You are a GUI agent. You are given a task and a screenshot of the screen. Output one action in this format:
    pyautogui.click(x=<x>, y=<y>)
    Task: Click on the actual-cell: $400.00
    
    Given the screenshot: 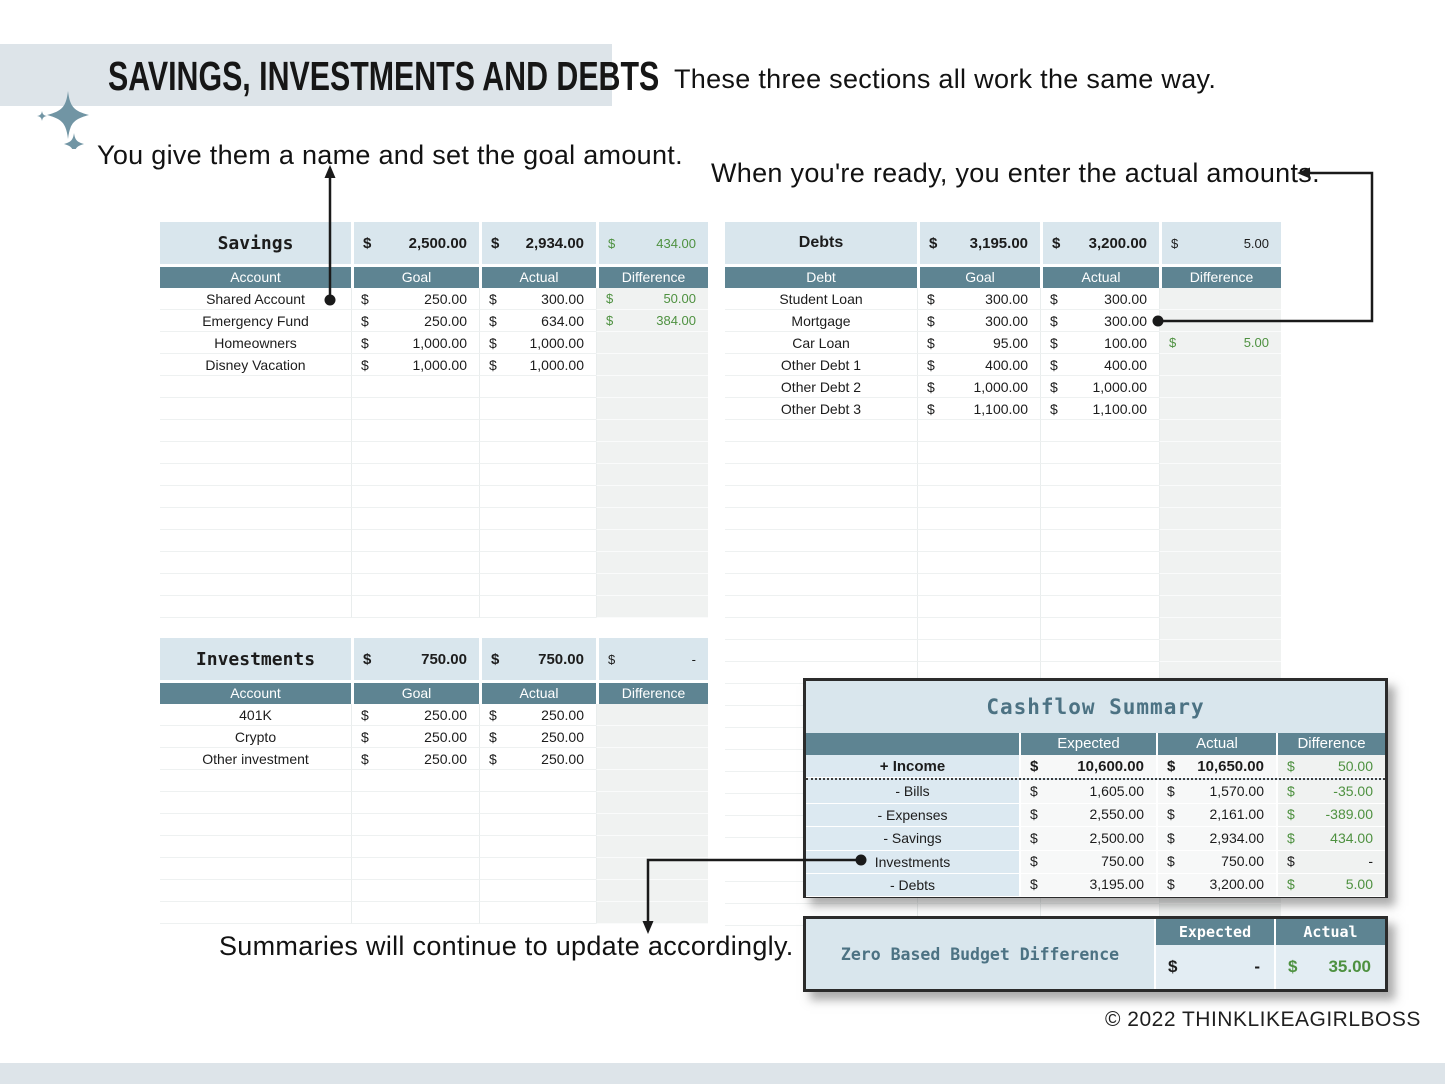 What is the action you would take?
    pyautogui.click(x=1099, y=365)
    